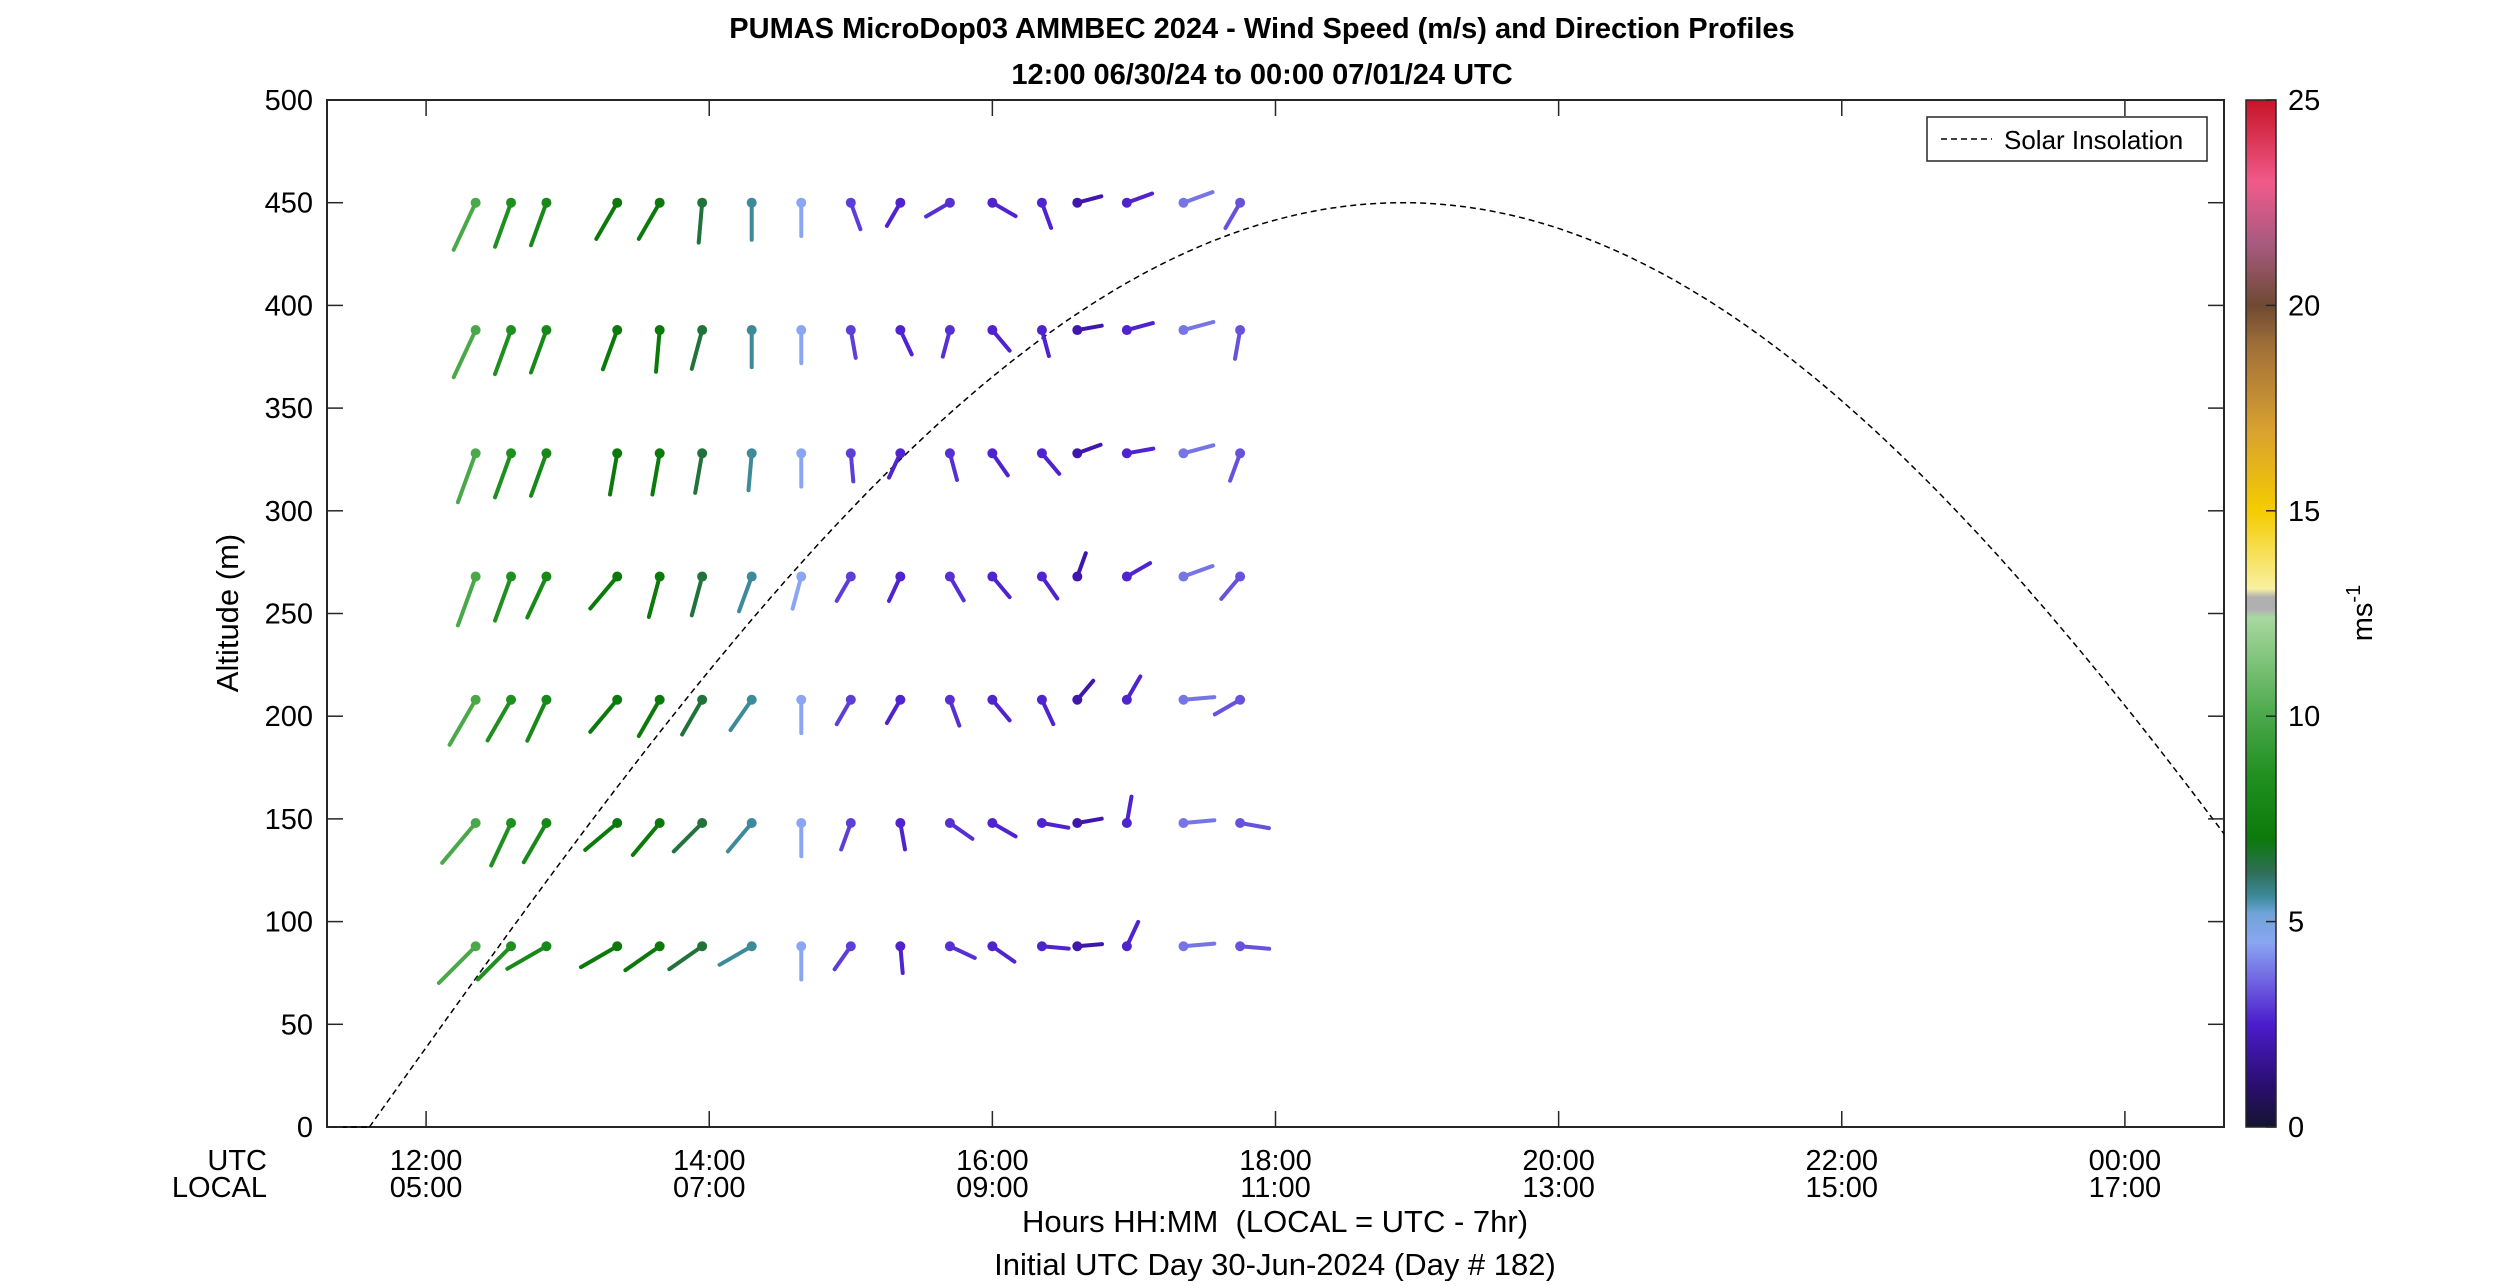 The height and width of the screenshot is (1286, 2517). I want to click on y-tick-label: 400, so click(289, 306).